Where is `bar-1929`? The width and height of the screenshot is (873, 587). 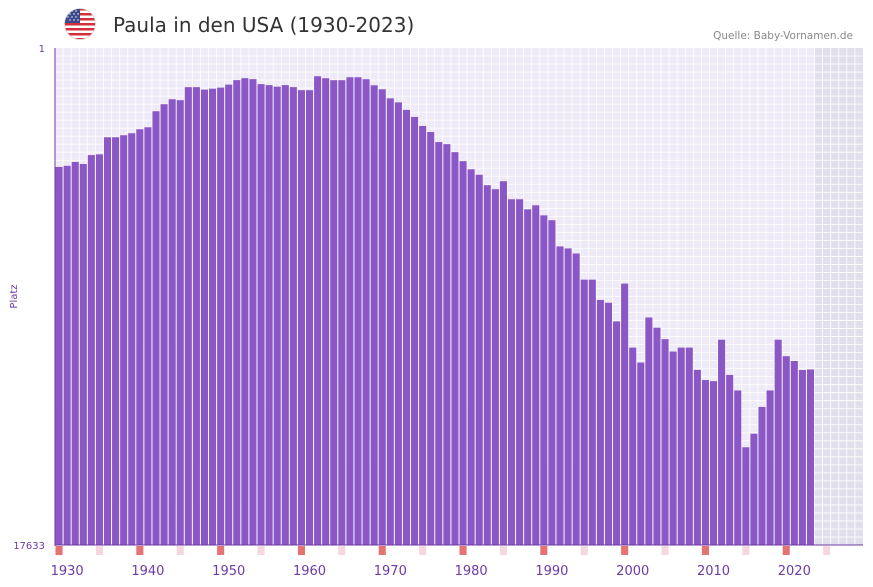
bar-1929 is located at coordinates (59, 355).